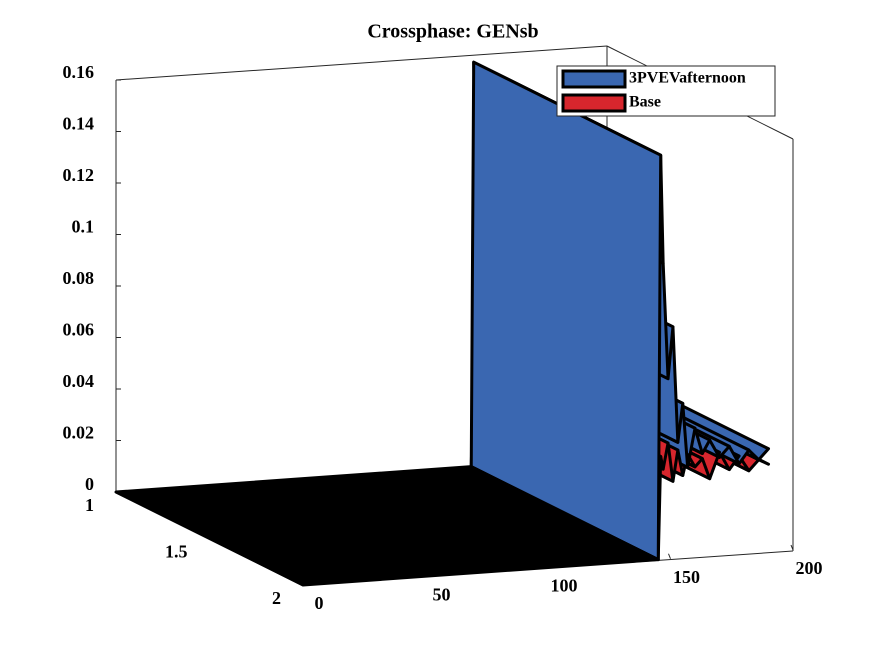 The height and width of the screenshot is (656, 875). What do you see at coordinates (442, 594) in the screenshot?
I see `x-tick-label: 50` at bounding box center [442, 594].